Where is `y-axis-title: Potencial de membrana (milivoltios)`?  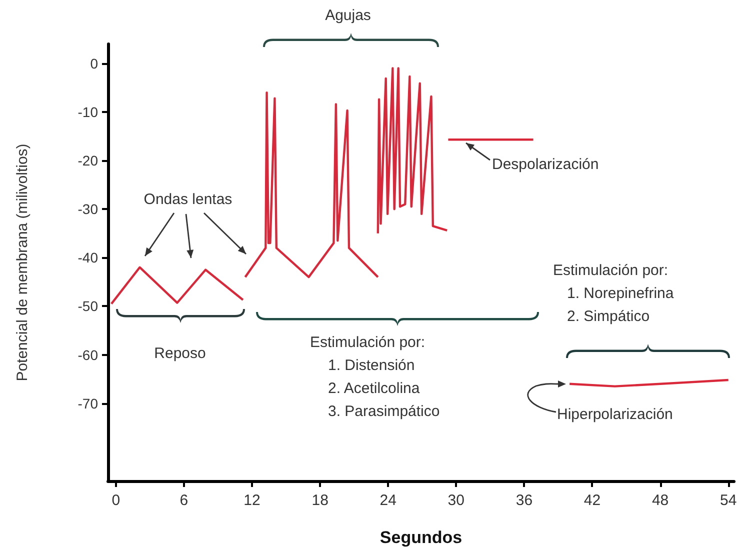
y-axis-title: Potencial de membrana (milivoltios) is located at coordinates (22, 263).